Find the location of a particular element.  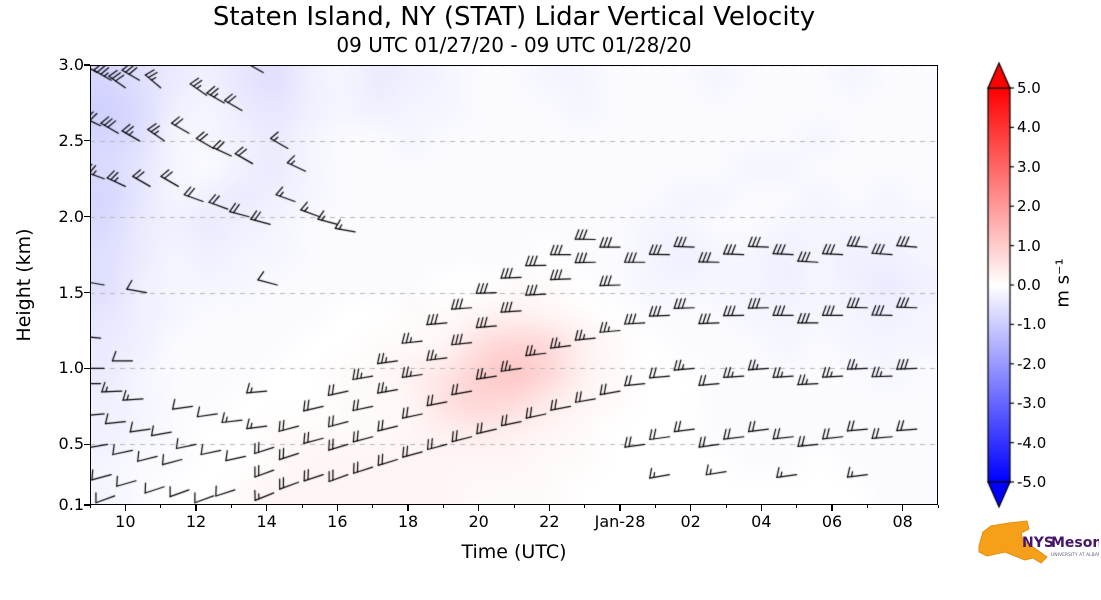

colorbar-label: m s⁻¹ is located at coordinates (1063, 283).